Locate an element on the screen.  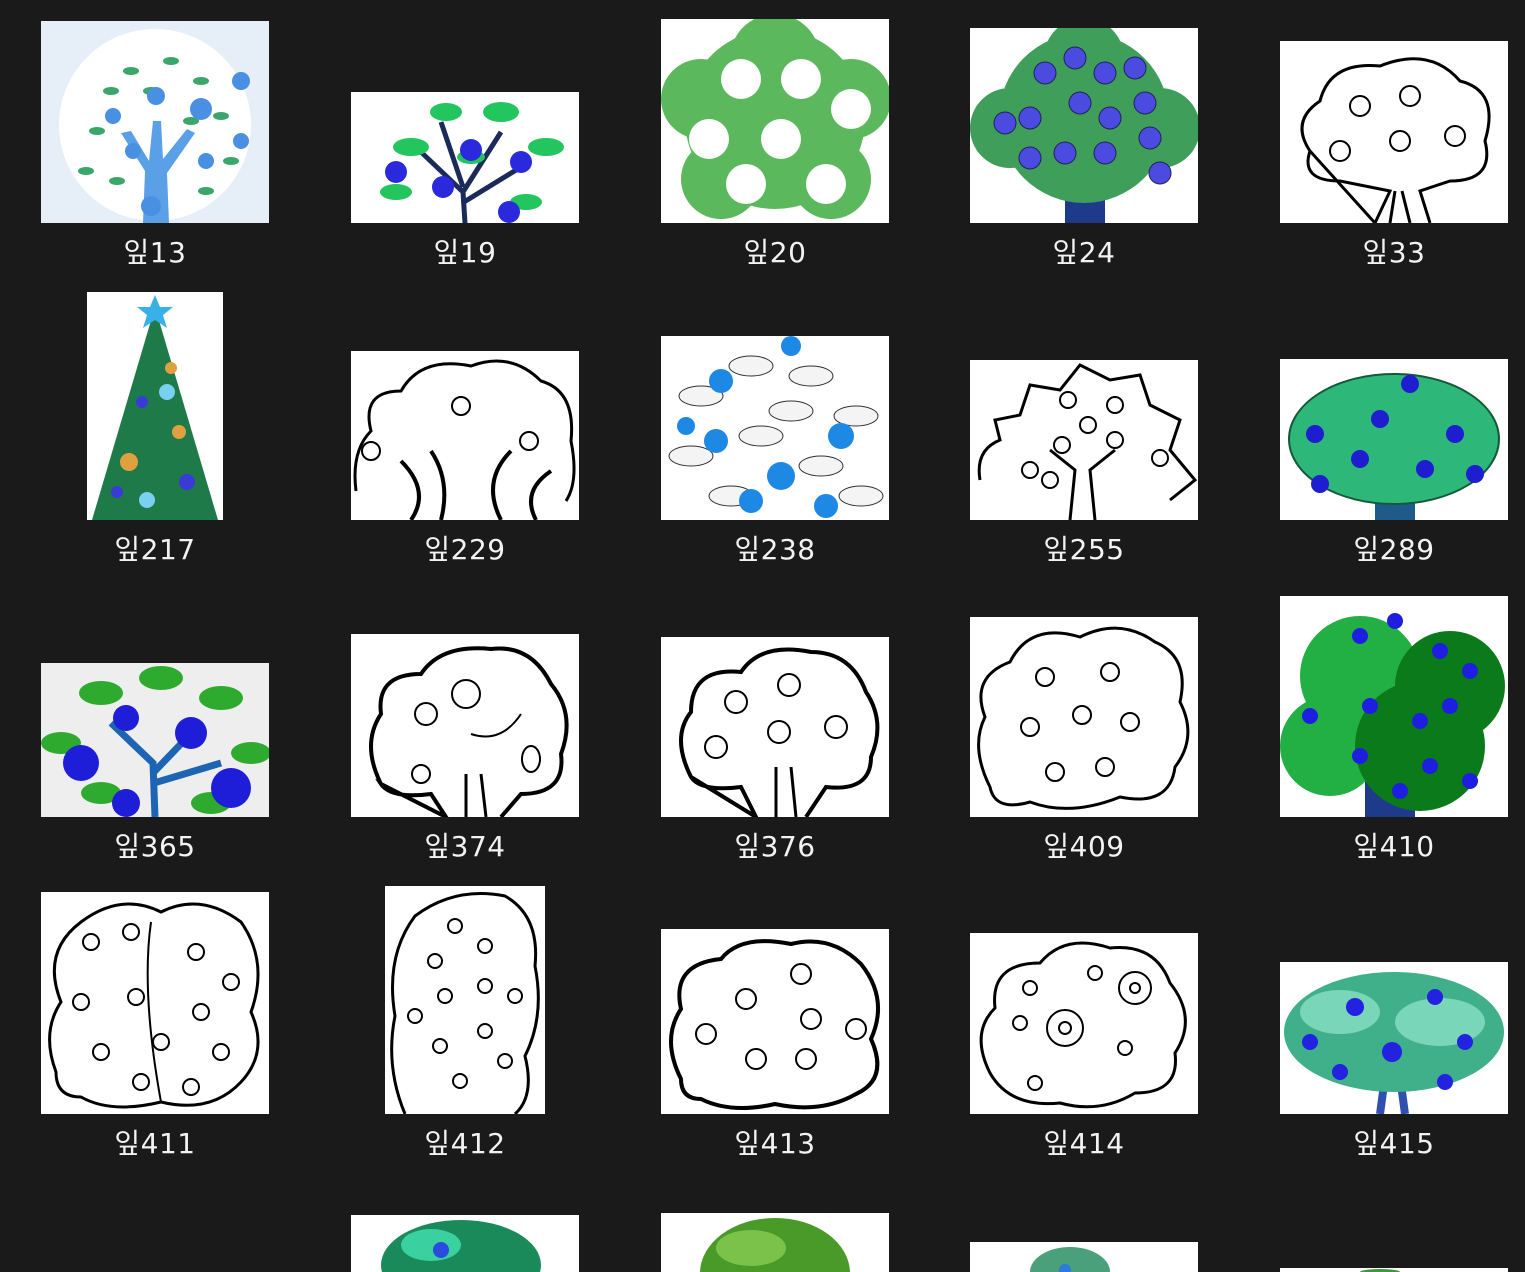
file-tile: 잎411 is located at coordinates (155, 1032).